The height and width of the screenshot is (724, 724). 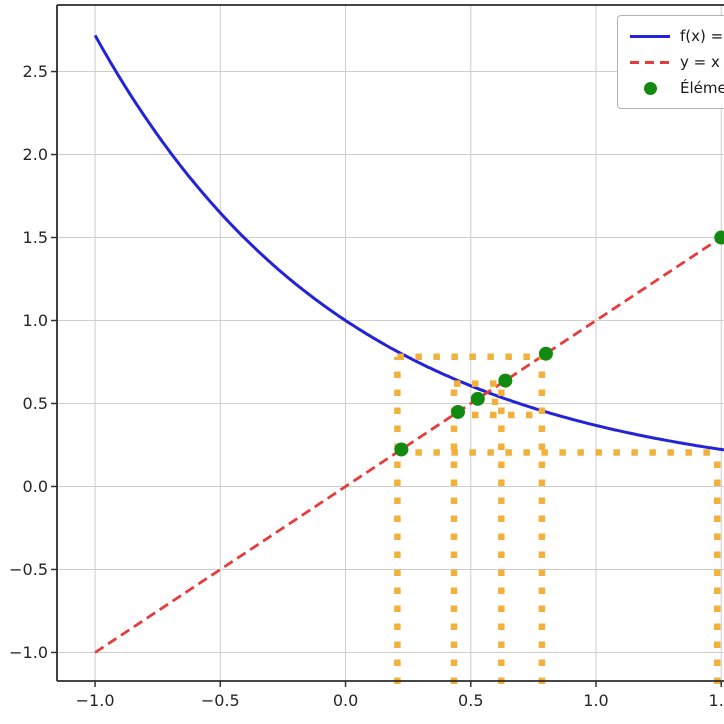 What do you see at coordinates (677, 88) in the screenshot?
I see `legend-entry-sequence: Éléme` at bounding box center [677, 88].